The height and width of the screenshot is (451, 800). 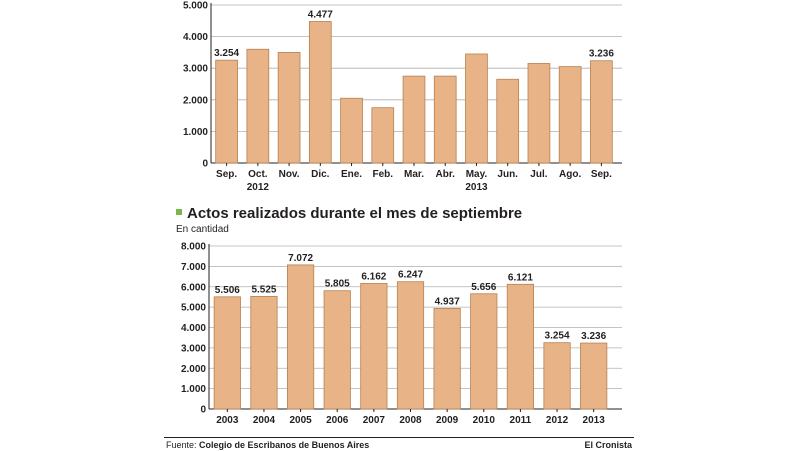 What do you see at coordinates (227, 290) in the screenshot?
I see `data-label: 5.506` at bounding box center [227, 290].